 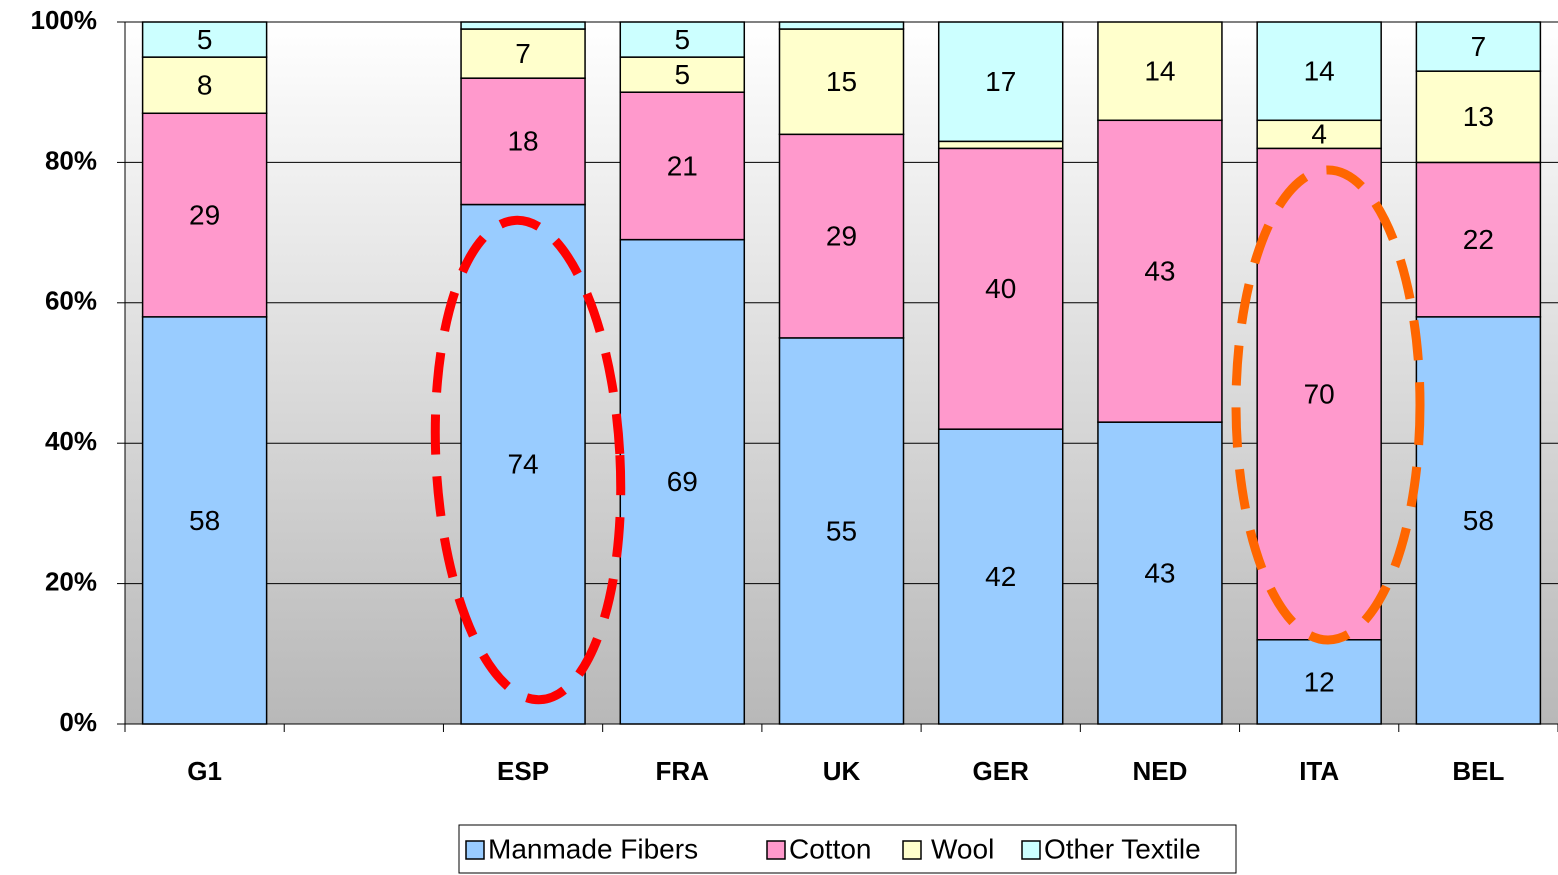 What do you see at coordinates (1319, 771) in the screenshot?
I see `x-tick-label: ITA` at bounding box center [1319, 771].